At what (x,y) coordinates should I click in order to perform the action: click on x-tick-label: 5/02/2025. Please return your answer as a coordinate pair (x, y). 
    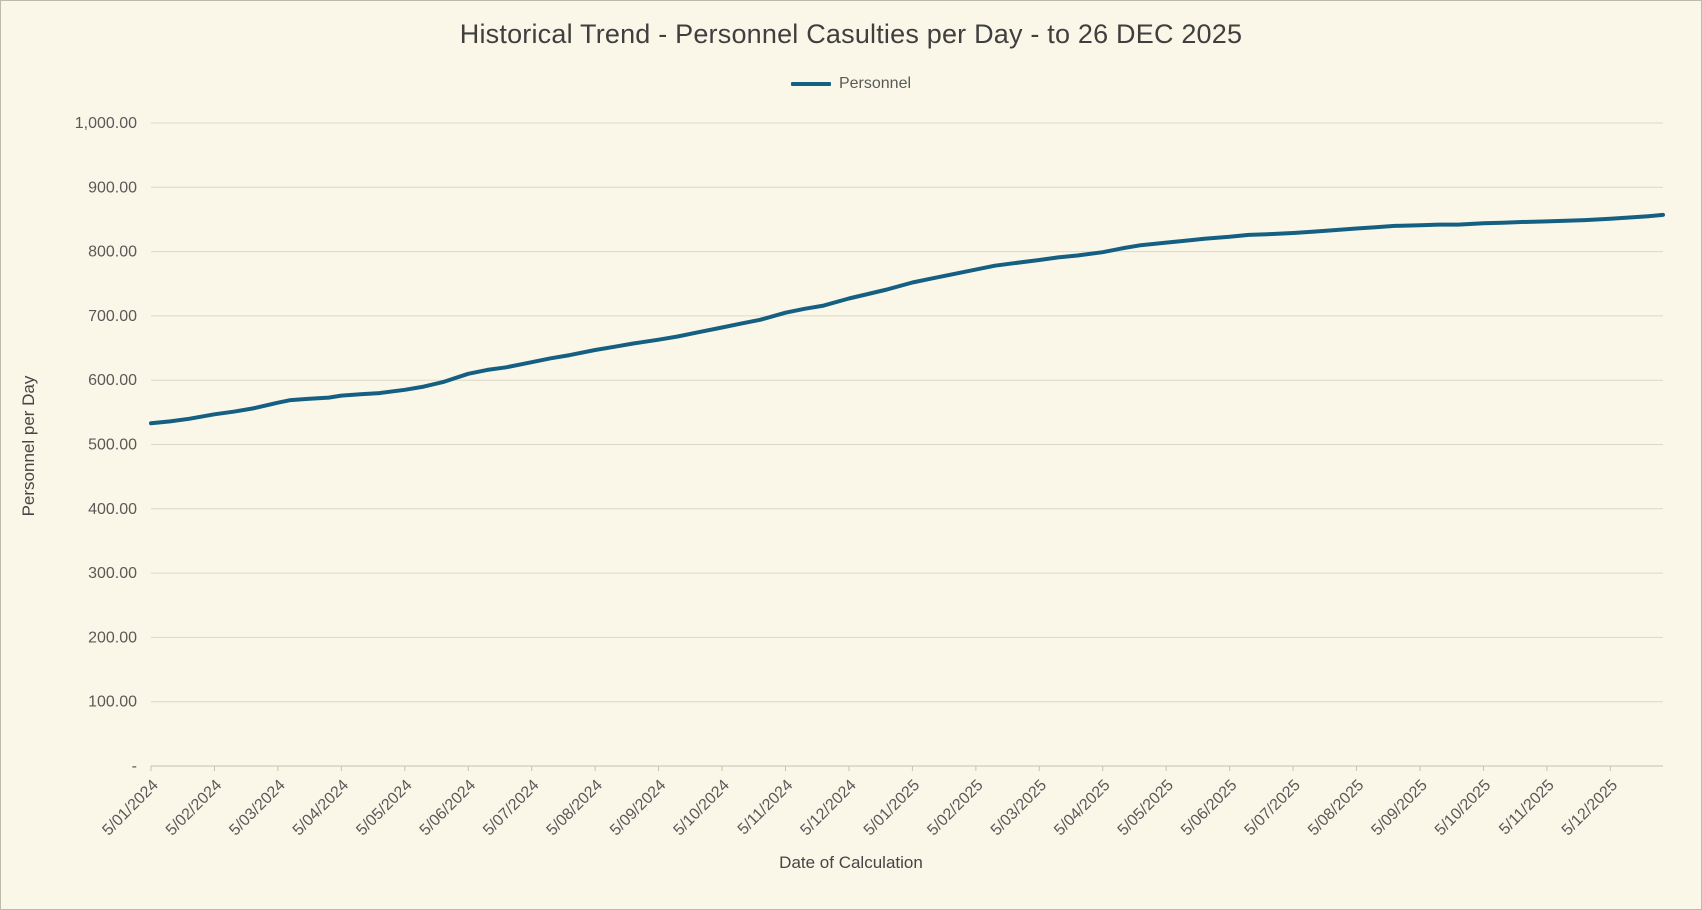
    Looking at the image, I should click on (955, 808).